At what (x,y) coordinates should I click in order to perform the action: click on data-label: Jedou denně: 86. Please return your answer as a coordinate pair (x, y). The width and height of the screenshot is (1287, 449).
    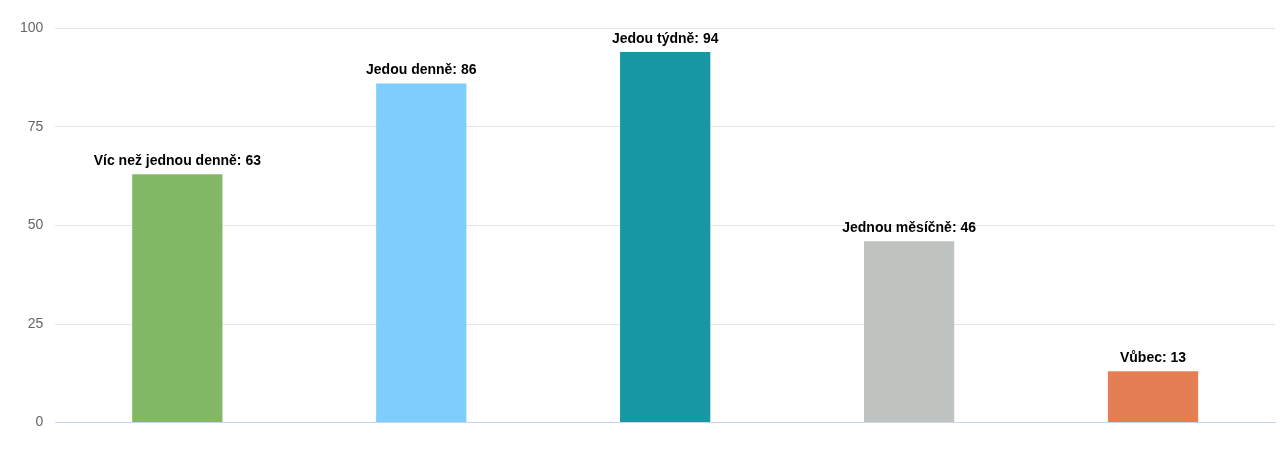
    Looking at the image, I should click on (421, 69).